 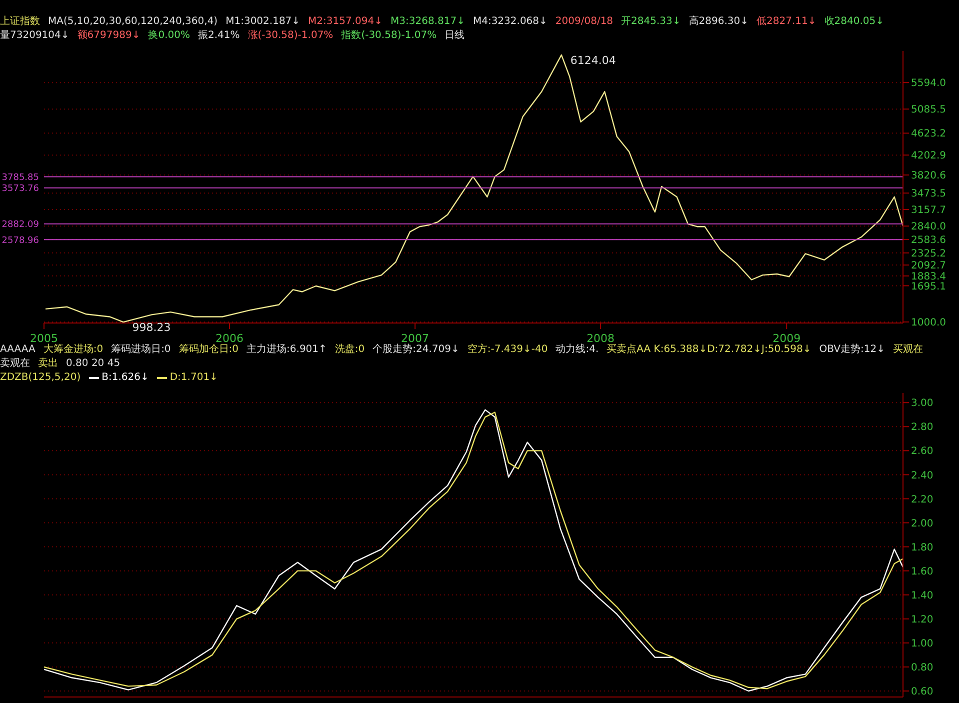 I want to click on ref-line-label: 2882.09, so click(x=21, y=225).